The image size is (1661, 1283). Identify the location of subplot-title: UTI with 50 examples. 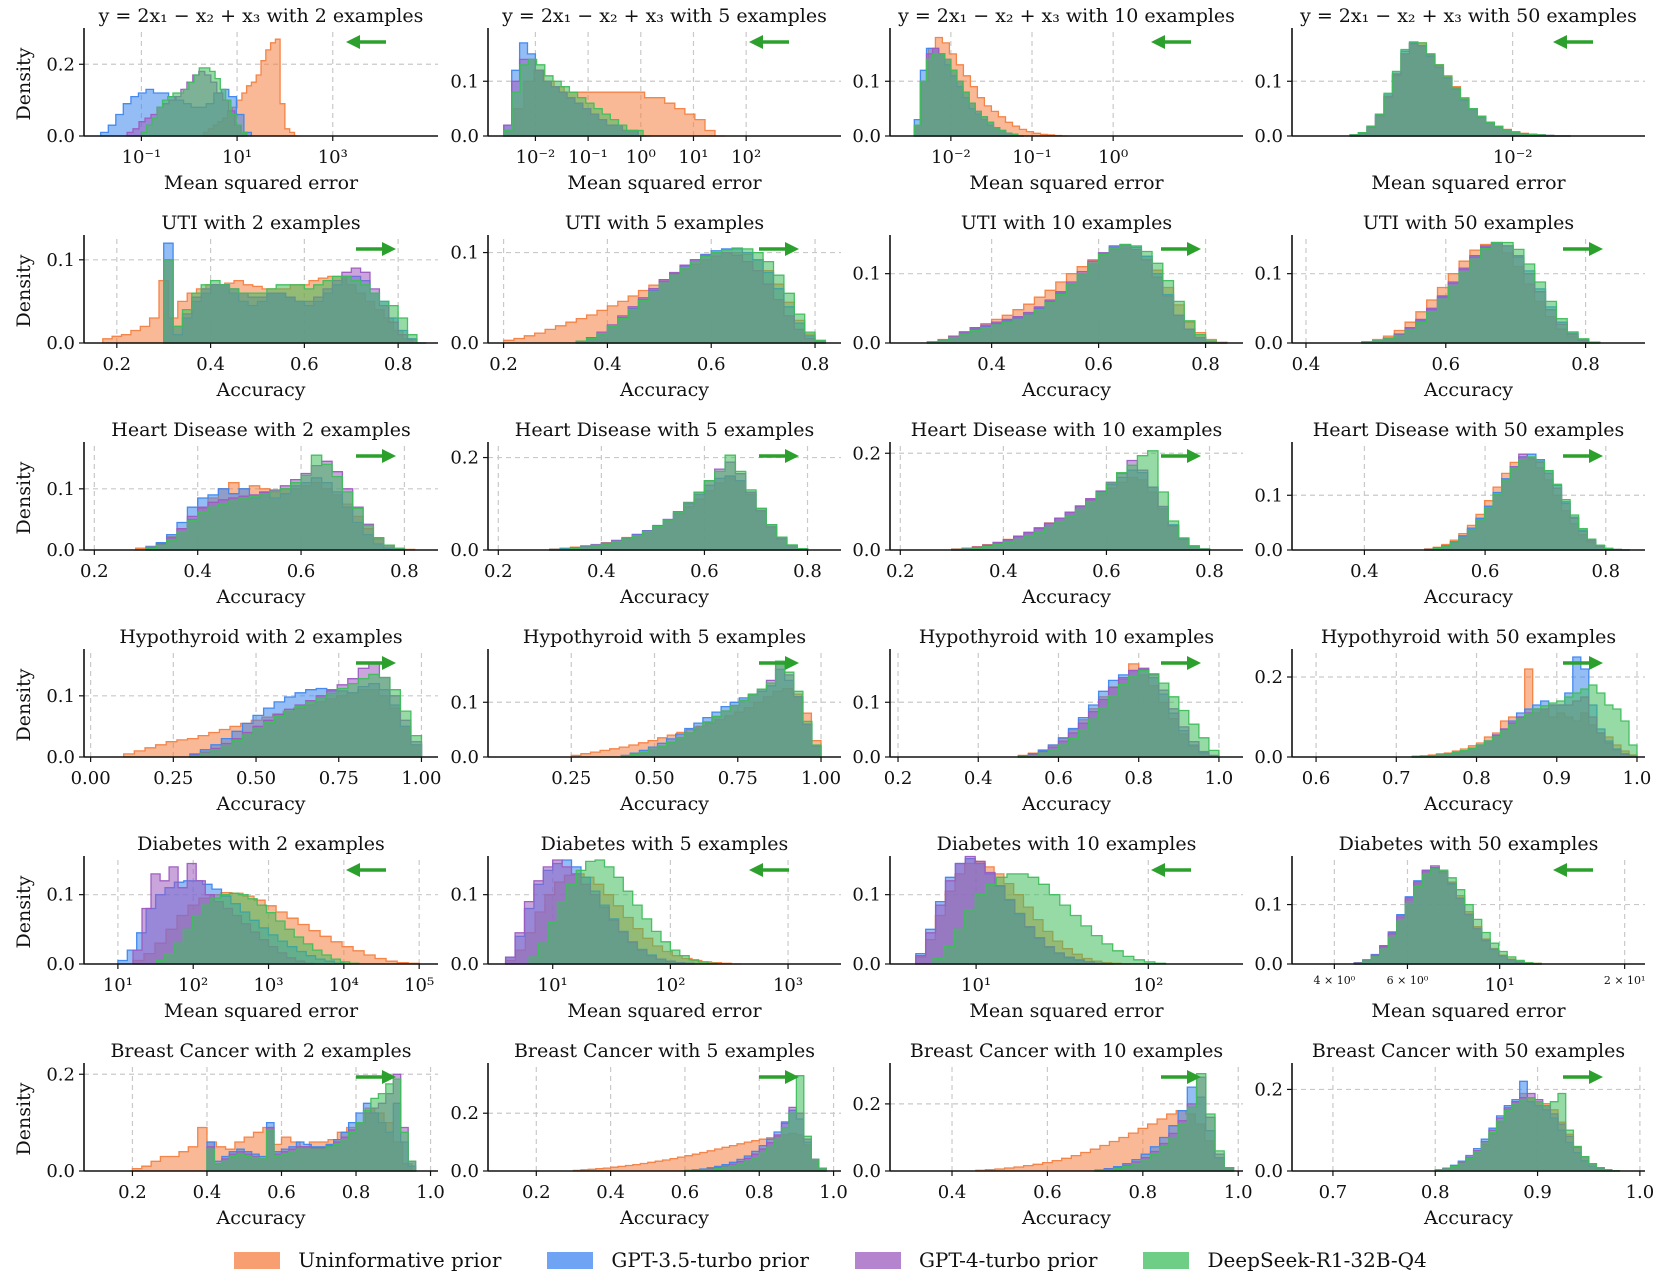
(1468, 223).